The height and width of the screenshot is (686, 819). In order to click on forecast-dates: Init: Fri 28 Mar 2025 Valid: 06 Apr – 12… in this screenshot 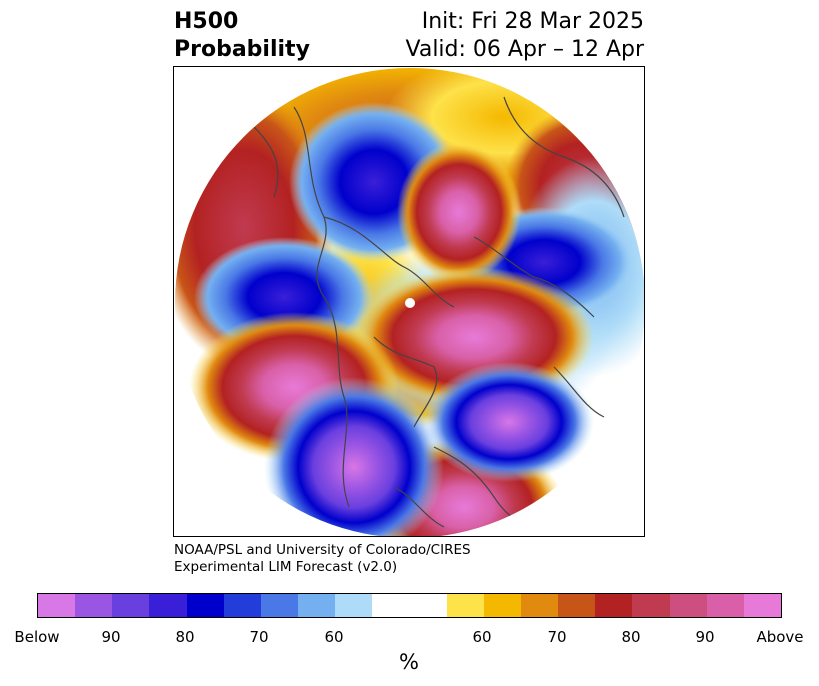, I will do `click(525, 36)`.